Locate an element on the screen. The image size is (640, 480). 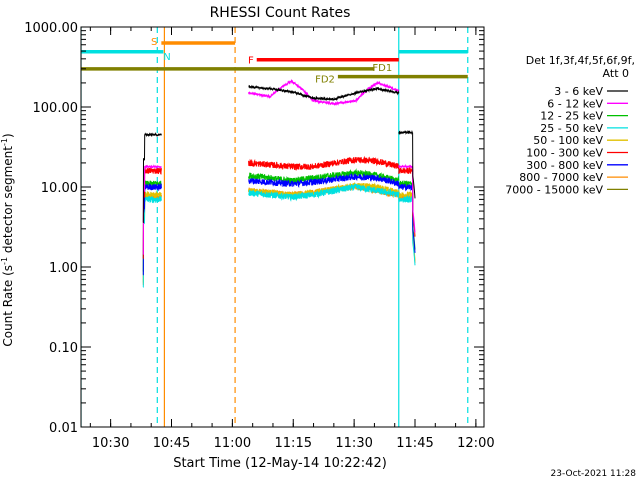
y-tick-label: 1000.00 is located at coordinates (51, 28).